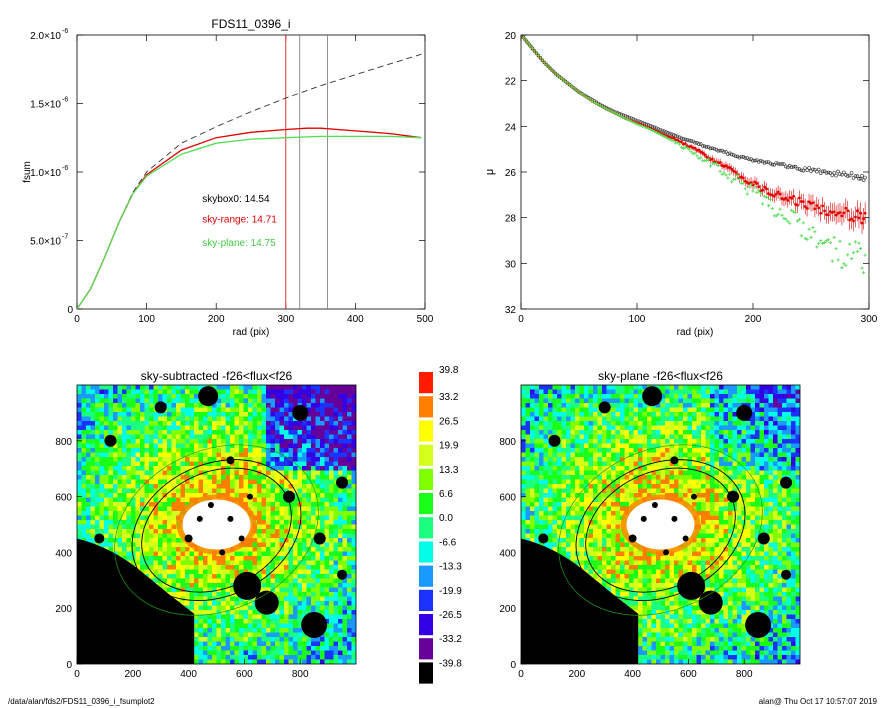 The height and width of the screenshot is (708, 885). Describe the element at coordinates (342, 482) in the screenshot. I see `mask-circle` at that location.